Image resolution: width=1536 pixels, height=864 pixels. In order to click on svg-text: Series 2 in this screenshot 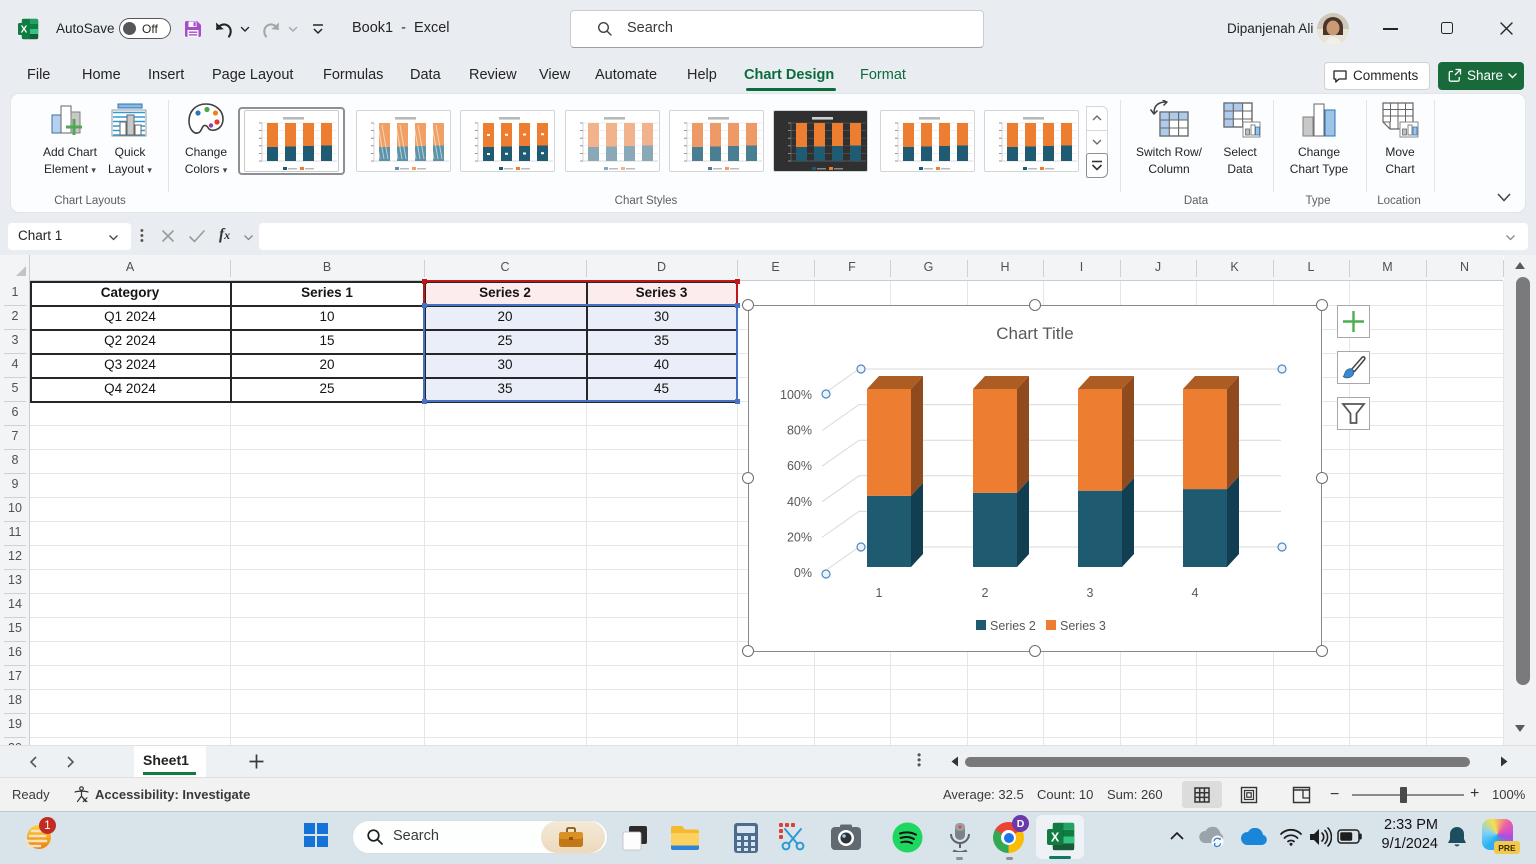, I will do `click(1013, 626)`.